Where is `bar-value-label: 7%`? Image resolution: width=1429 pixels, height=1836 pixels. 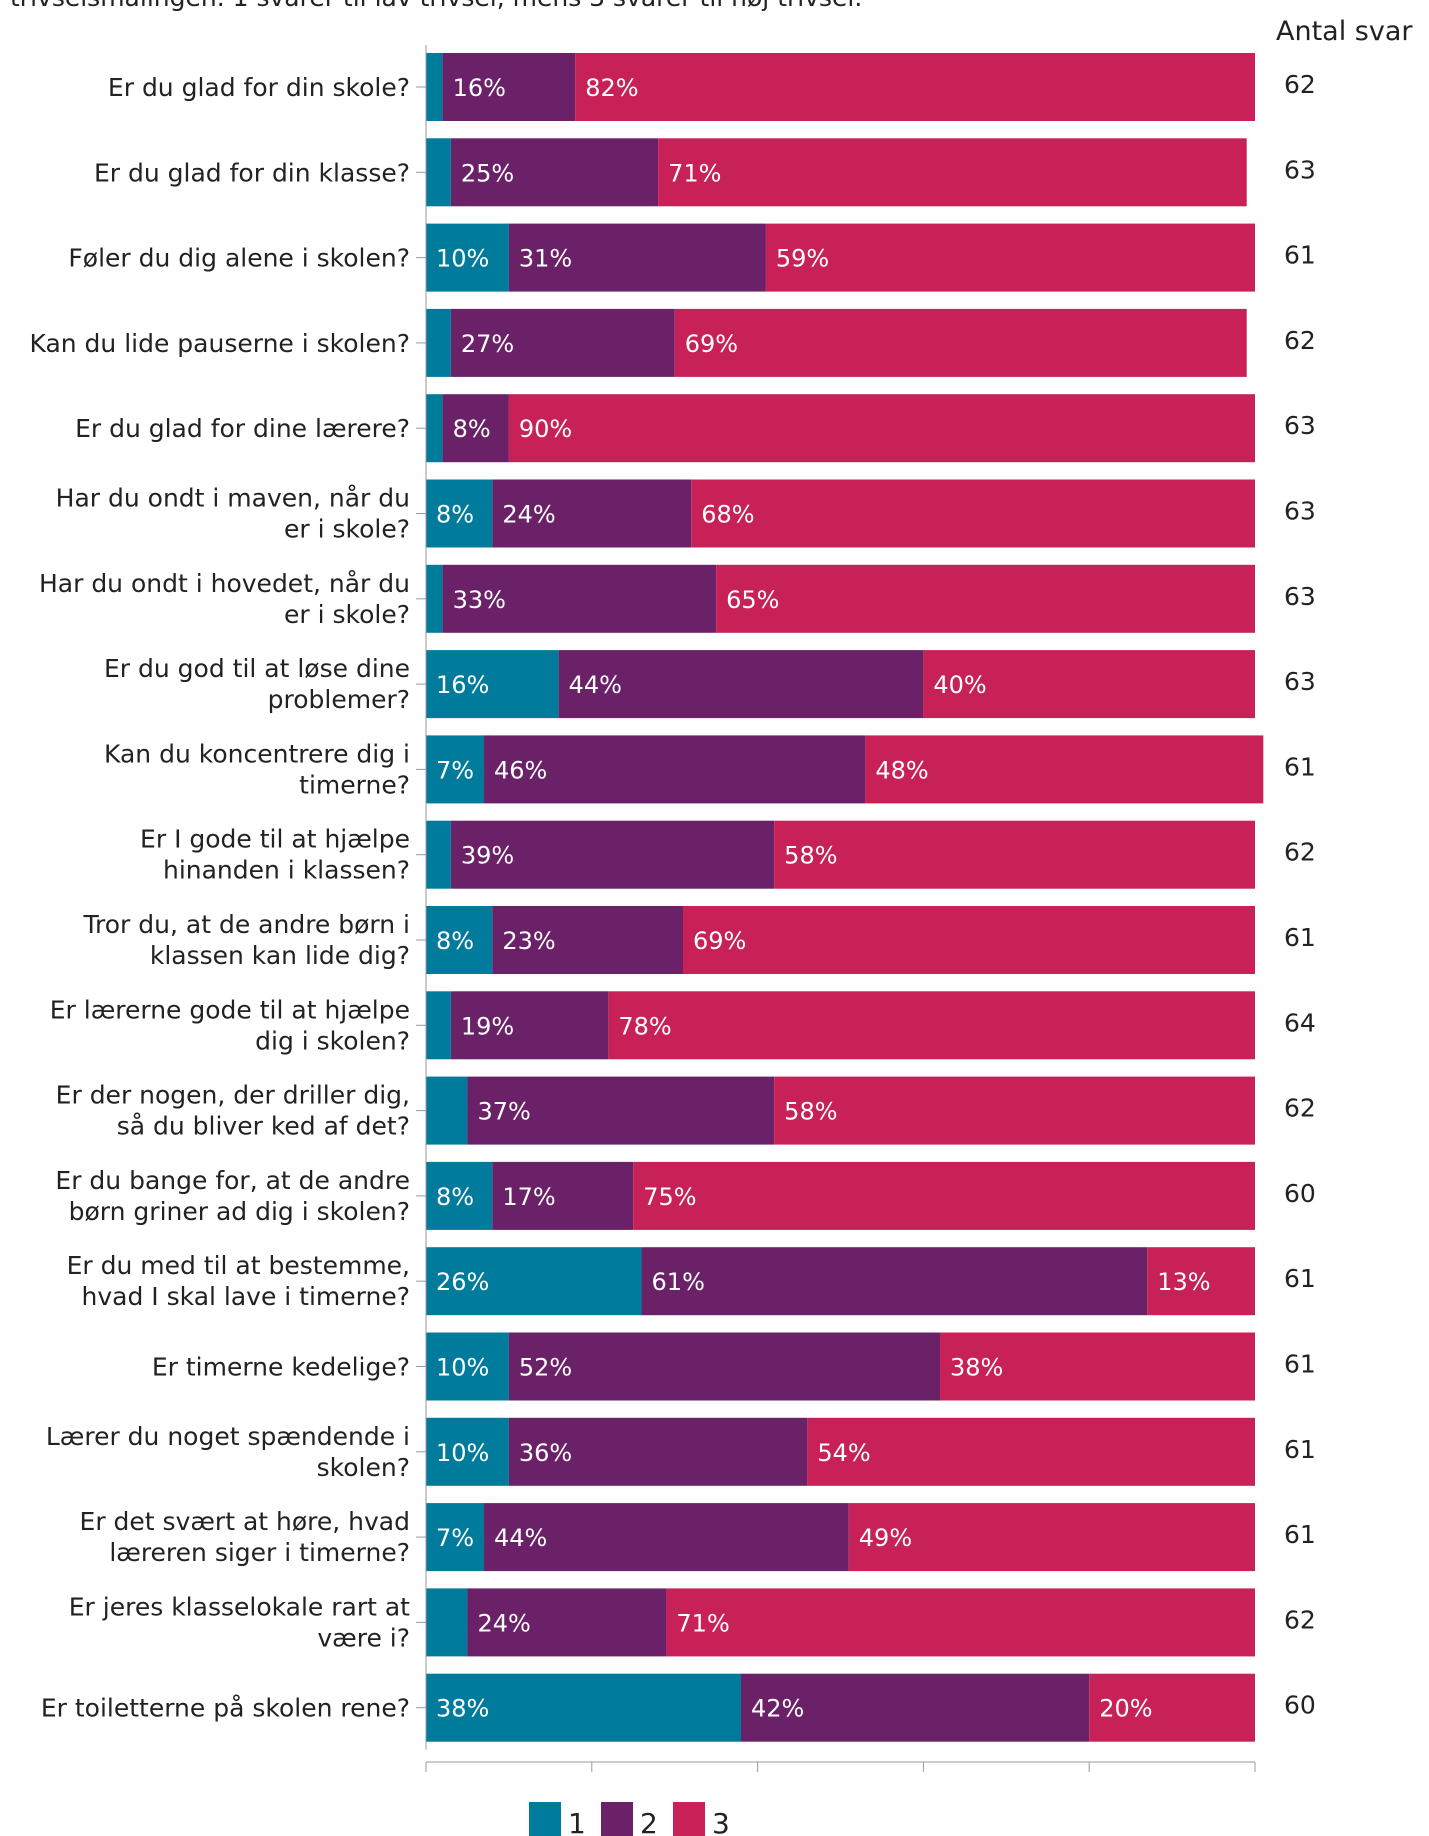 bar-value-label: 7% is located at coordinates (455, 770).